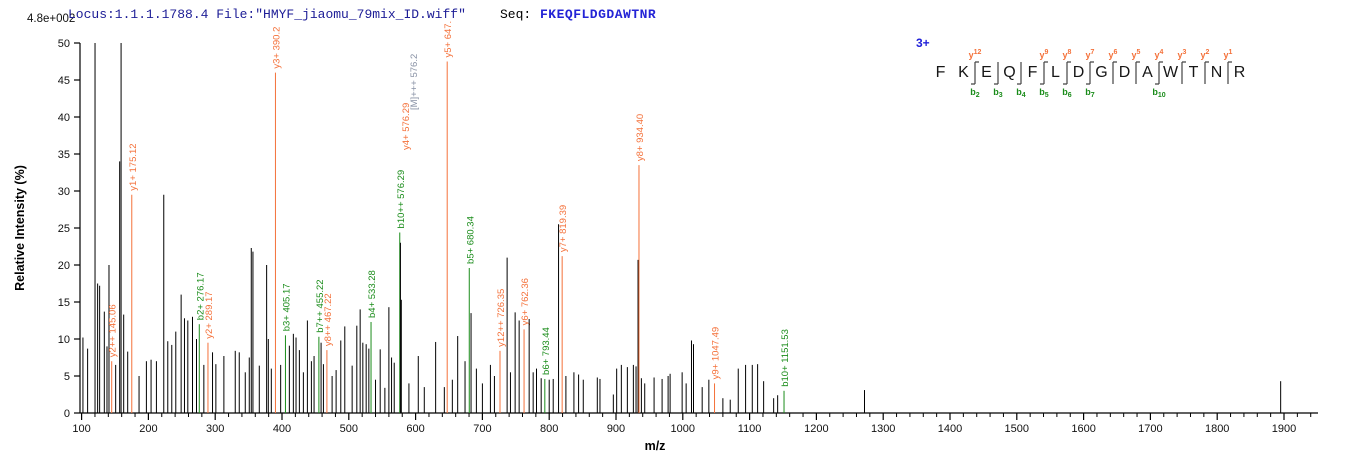 This screenshot has height=473, width=1362. I want to click on peak-ion-label: b10++ 576.29, so click(401, 199).